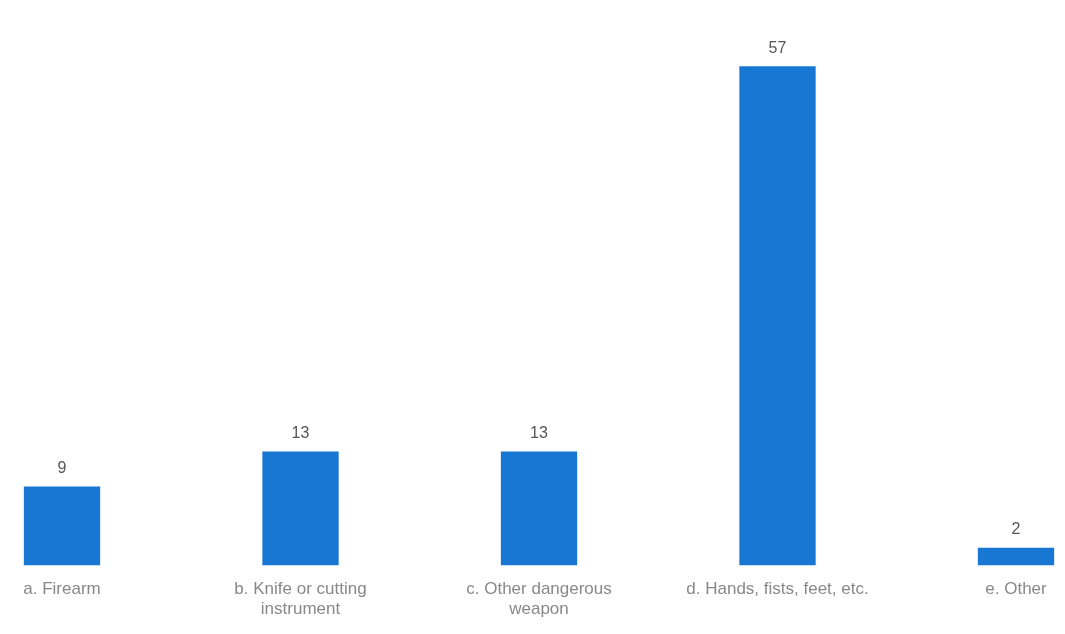 The width and height of the screenshot is (1065, 634). Describe the element at coordinates (1016, 529) in the screenshot. I see `data-label: 2` at that location.